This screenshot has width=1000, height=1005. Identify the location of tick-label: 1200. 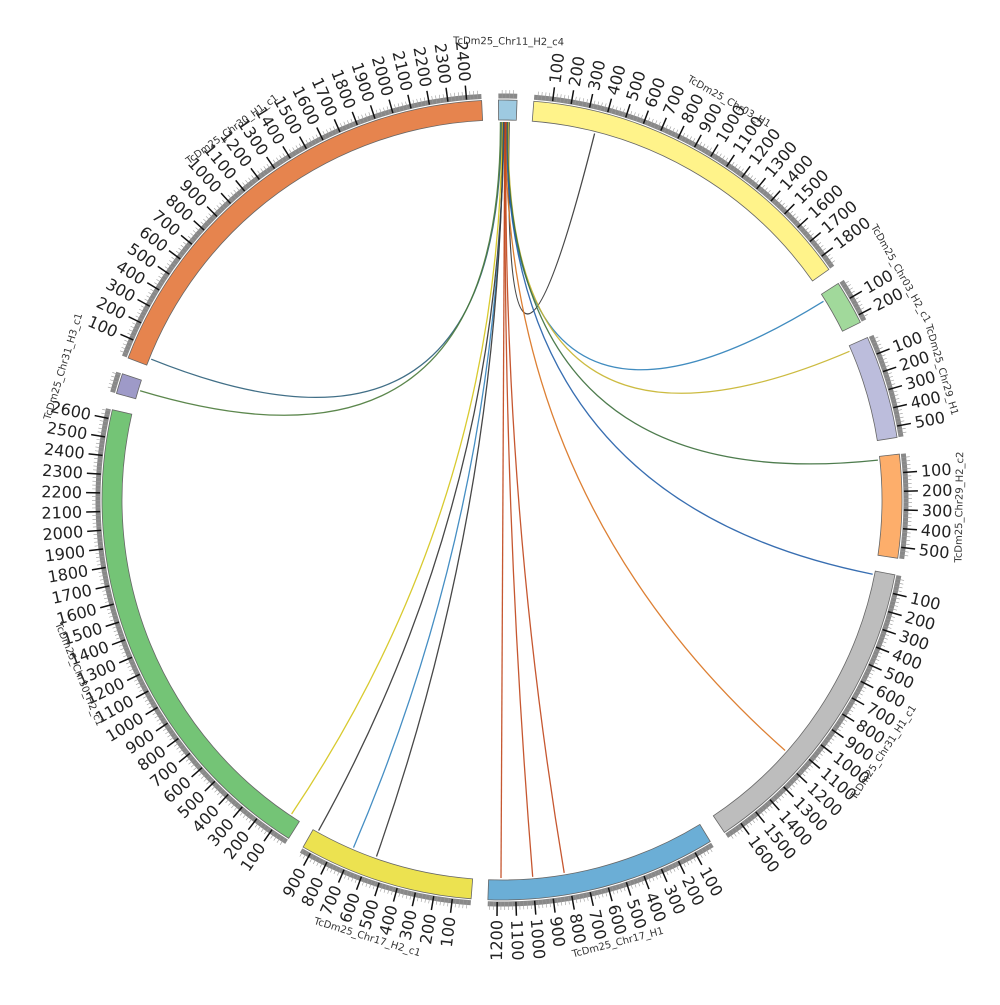
(496, 940).